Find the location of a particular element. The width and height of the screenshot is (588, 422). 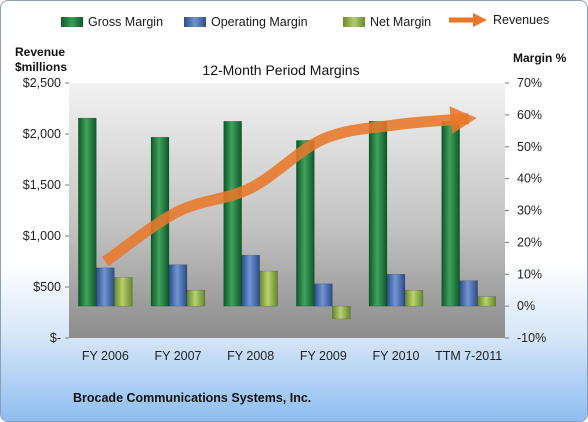

chart-title: 12-Month Period Margins is located at coordinates (281, 70).